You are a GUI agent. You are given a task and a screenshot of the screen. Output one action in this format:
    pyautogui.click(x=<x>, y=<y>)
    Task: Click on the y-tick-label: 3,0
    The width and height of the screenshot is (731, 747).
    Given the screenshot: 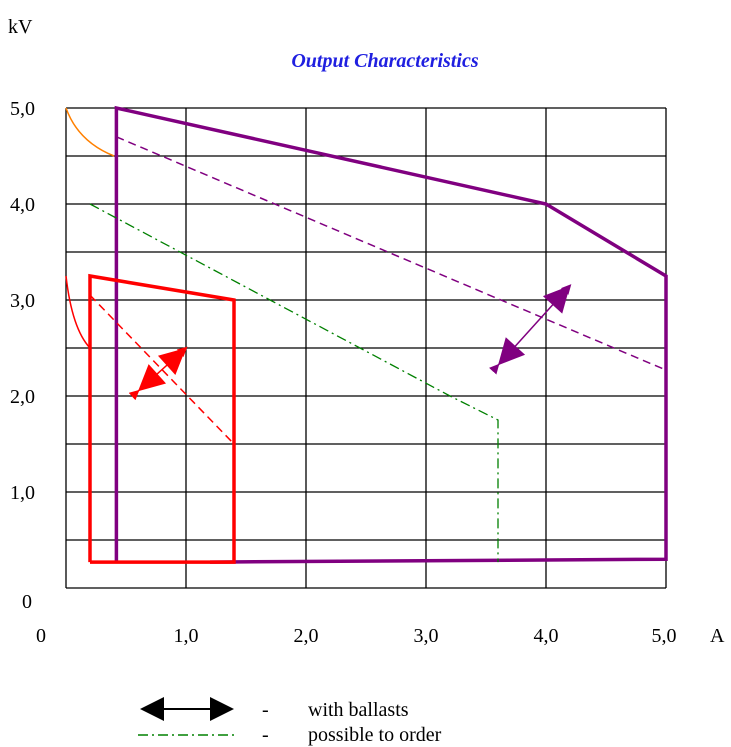 What is the action you would take?
    pyautogui.click(x=22, y=301)
    